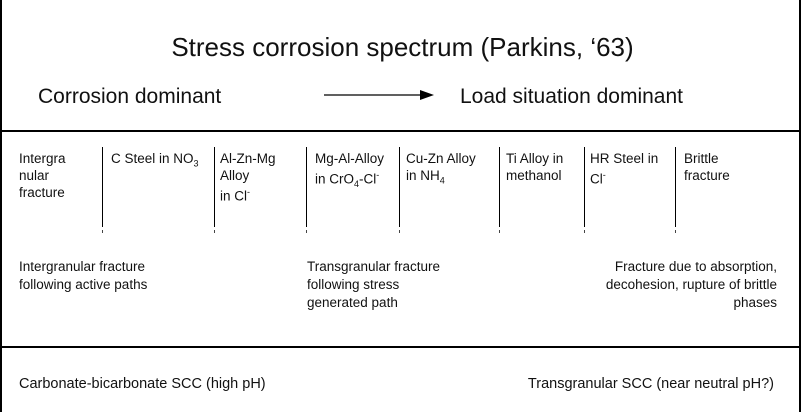  I want to click on group-line: Intergranular fracture, so click(82, 266).